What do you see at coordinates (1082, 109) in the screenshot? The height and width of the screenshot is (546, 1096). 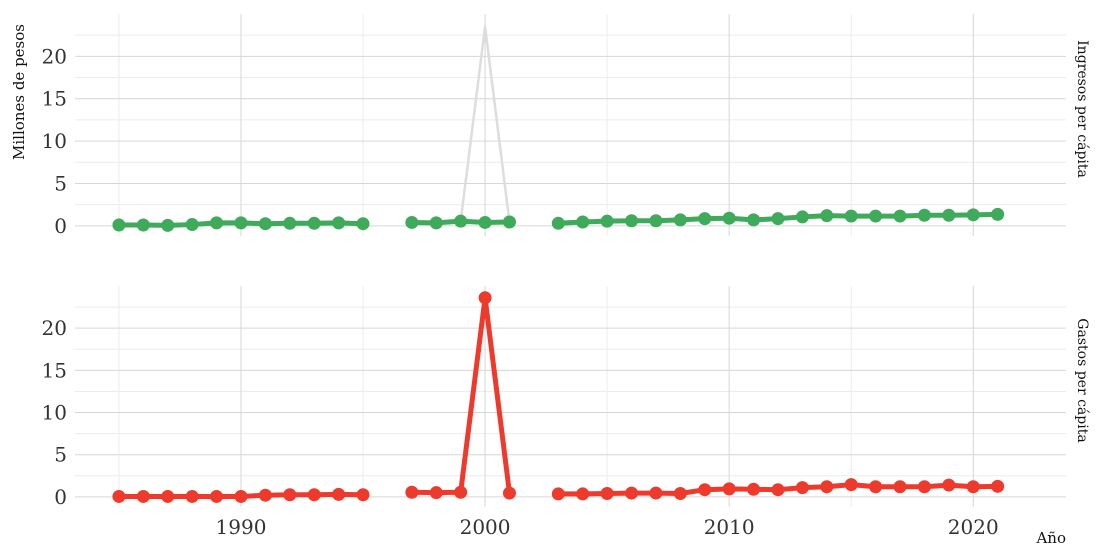 I see `facet-strip-label: Ingresos per cápita` at bounding box center [1082, 109].